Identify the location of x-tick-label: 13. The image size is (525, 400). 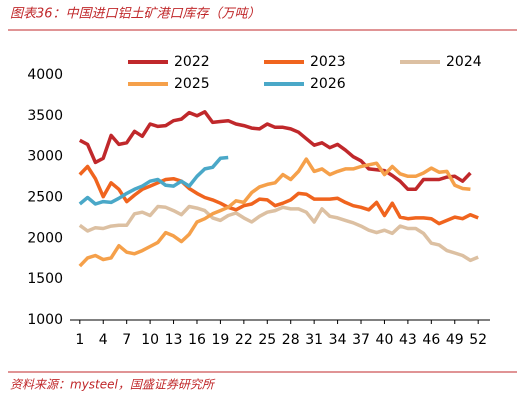
(174, 340).